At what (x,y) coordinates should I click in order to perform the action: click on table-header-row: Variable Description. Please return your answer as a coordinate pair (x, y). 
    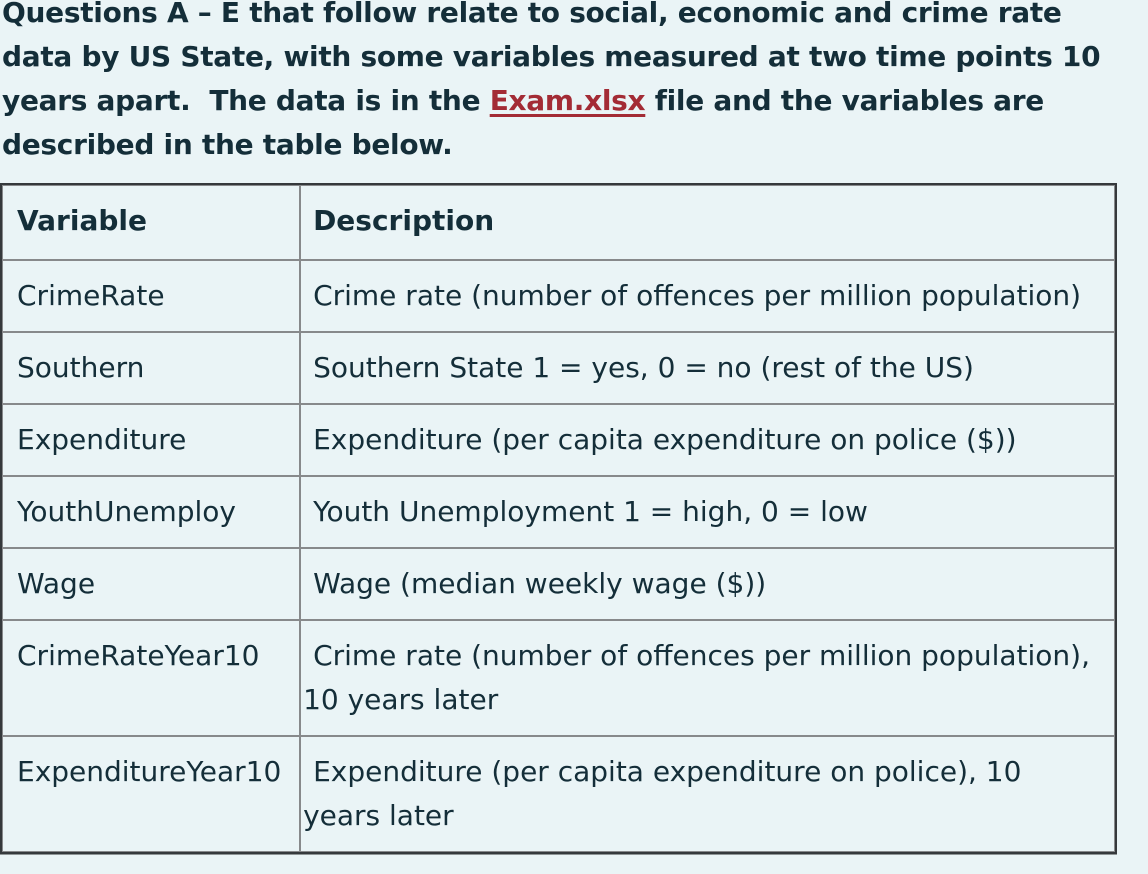
    Looking at the image, I should click on (558, 222).